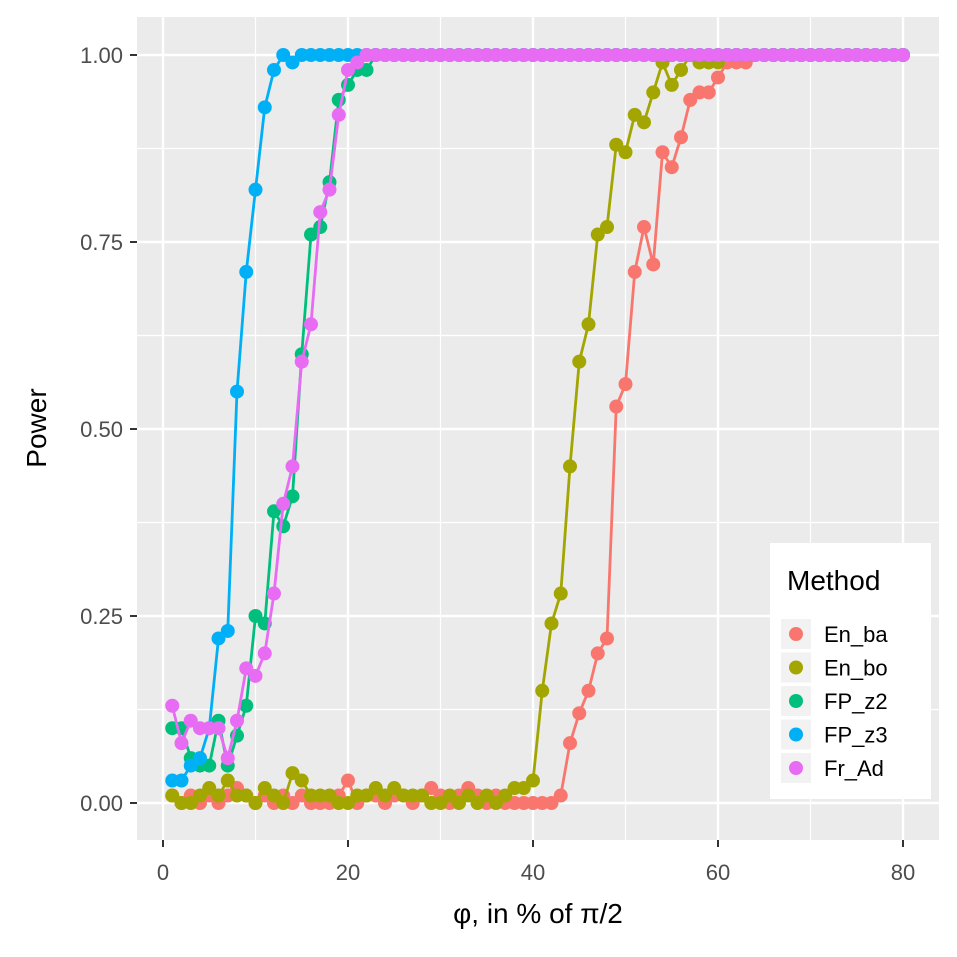 This screenshot has width=957, height=957. What do you see at coordinates (856, 668) in the screenshot?
I see `legend-label: En_bo` at bounding box center [856, 668].